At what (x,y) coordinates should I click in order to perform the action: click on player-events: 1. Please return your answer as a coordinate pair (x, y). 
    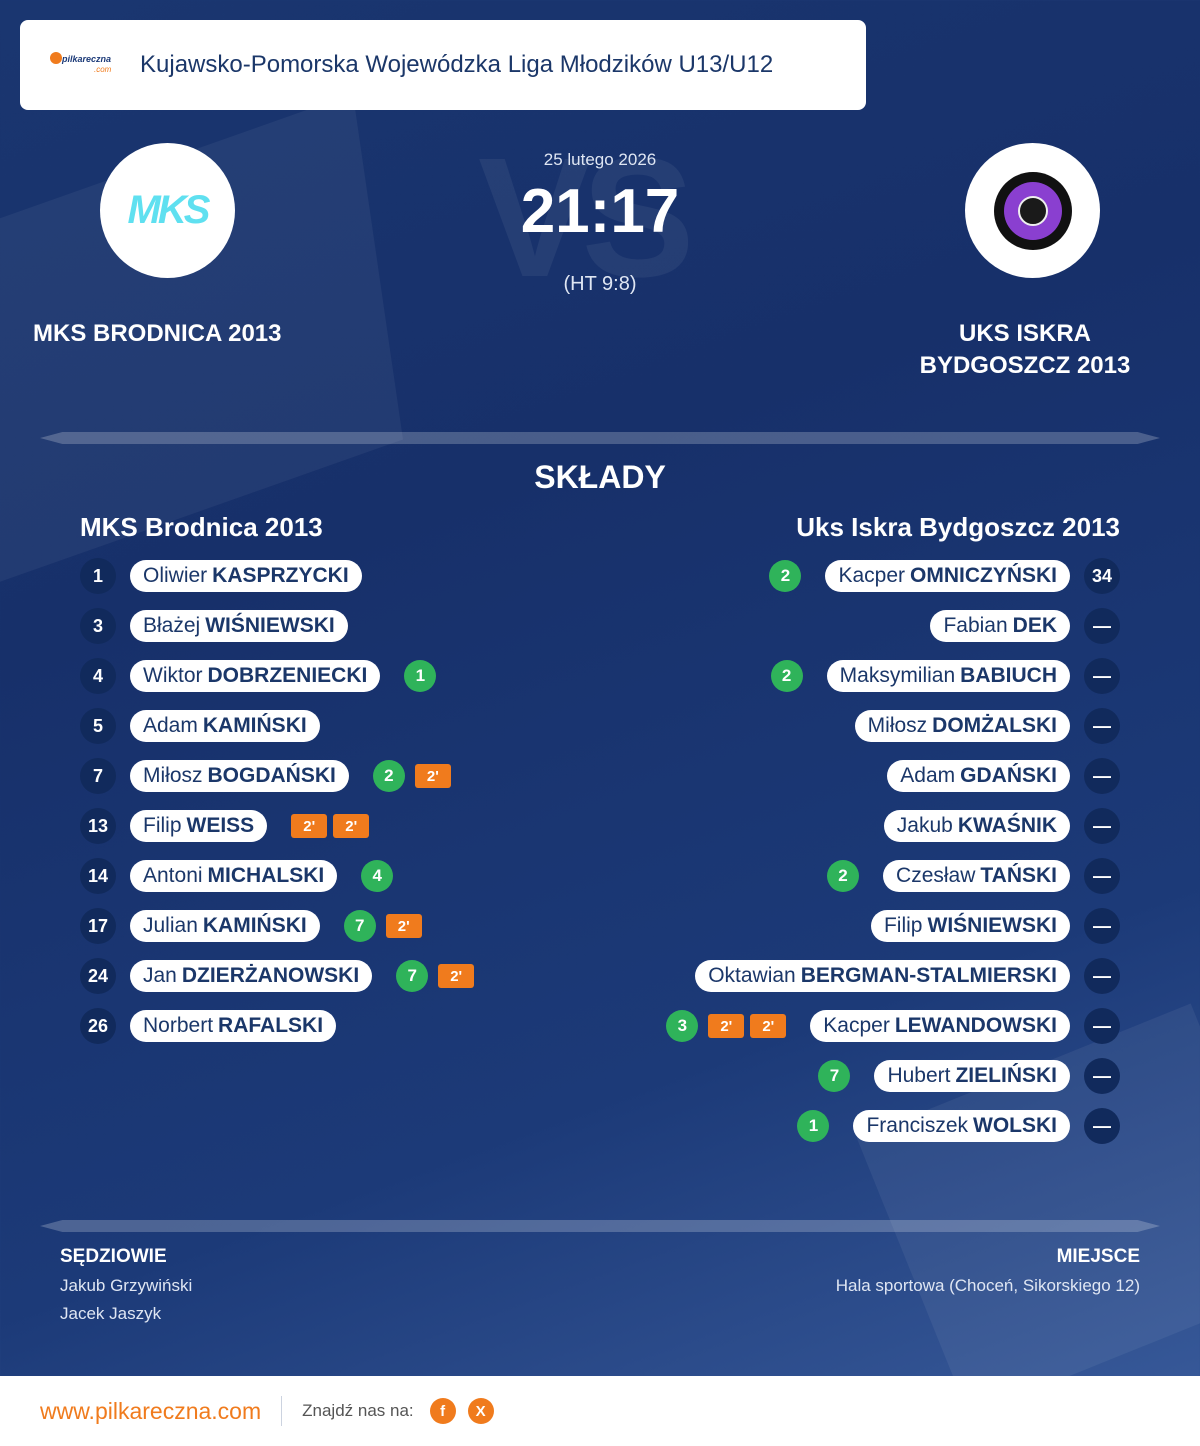
    Looking at the image, I should click on (420, 676).